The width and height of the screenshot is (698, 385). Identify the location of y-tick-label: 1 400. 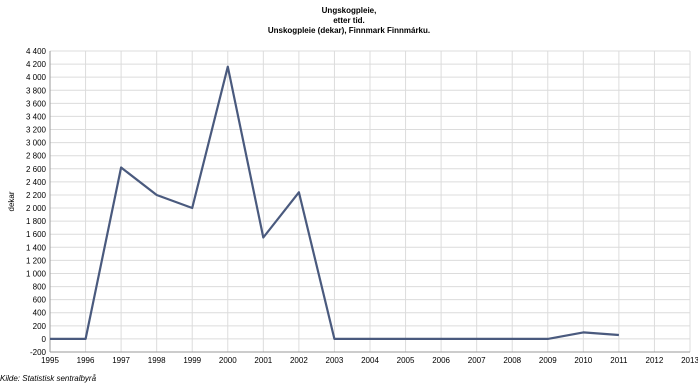
(36, 247).